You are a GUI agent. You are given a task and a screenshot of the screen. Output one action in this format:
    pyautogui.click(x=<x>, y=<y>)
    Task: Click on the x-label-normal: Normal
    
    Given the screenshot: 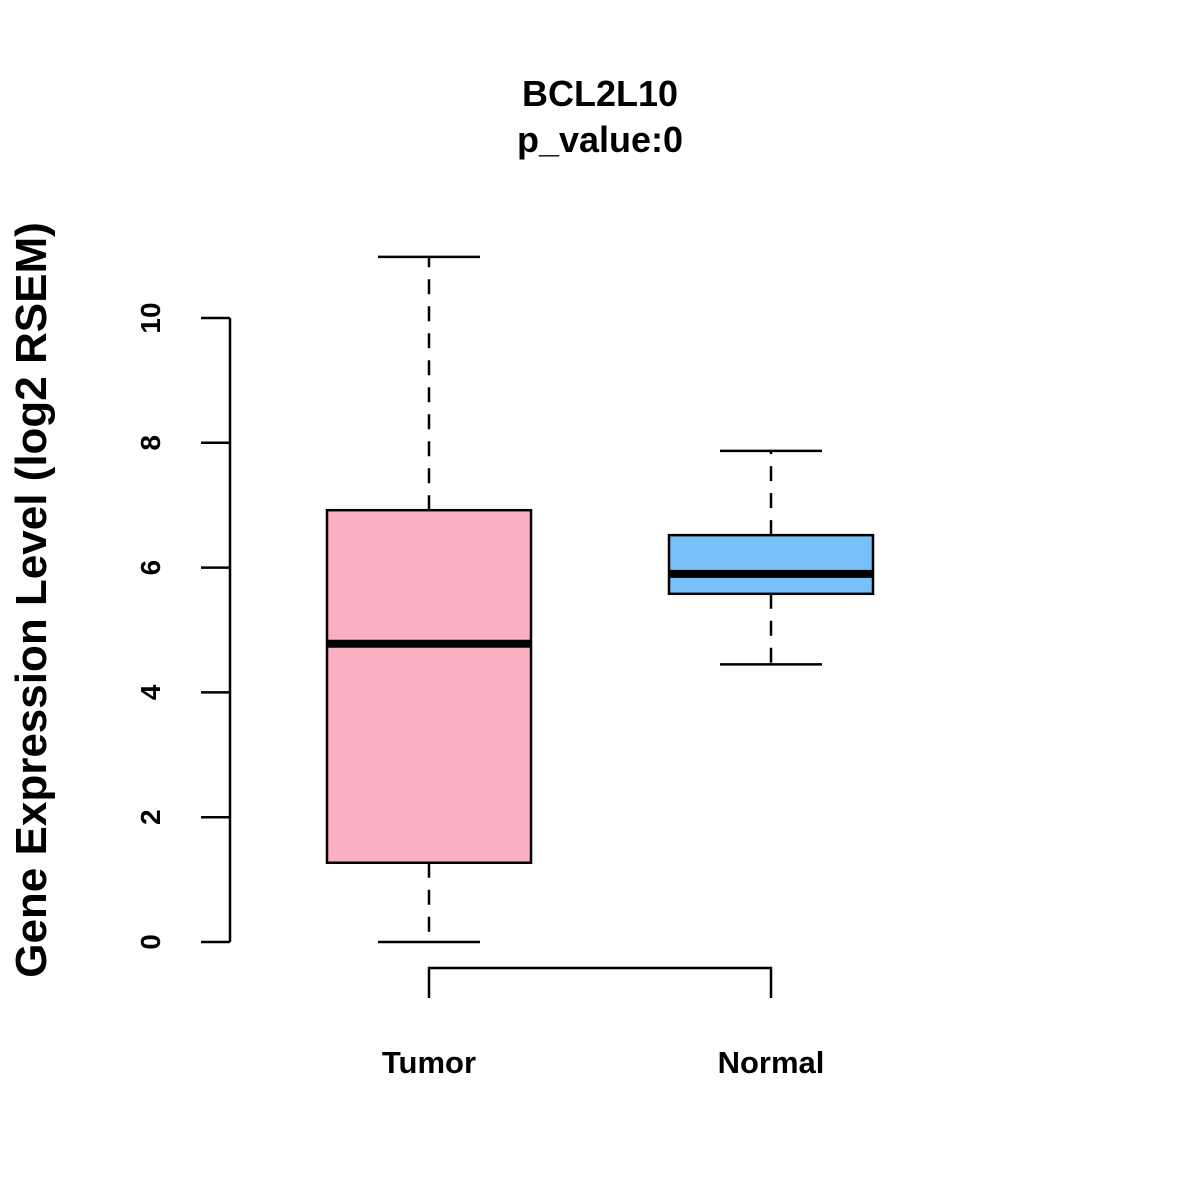 What is the action you would take?
    pyautogui.click(x=771, y=1062)
    